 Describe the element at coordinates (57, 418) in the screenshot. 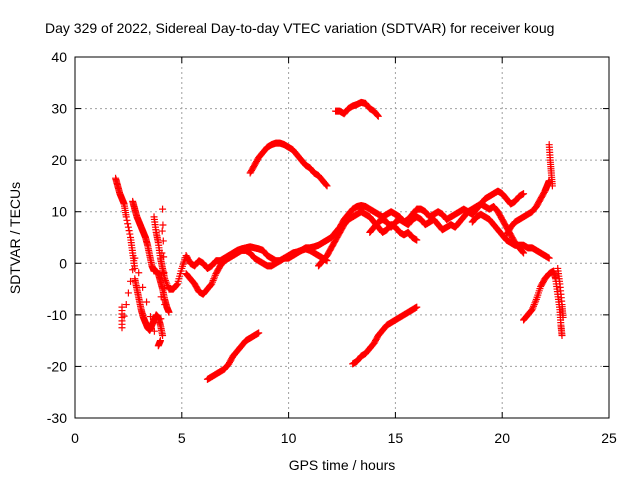

I see `y-tick-label: -30` at that location.